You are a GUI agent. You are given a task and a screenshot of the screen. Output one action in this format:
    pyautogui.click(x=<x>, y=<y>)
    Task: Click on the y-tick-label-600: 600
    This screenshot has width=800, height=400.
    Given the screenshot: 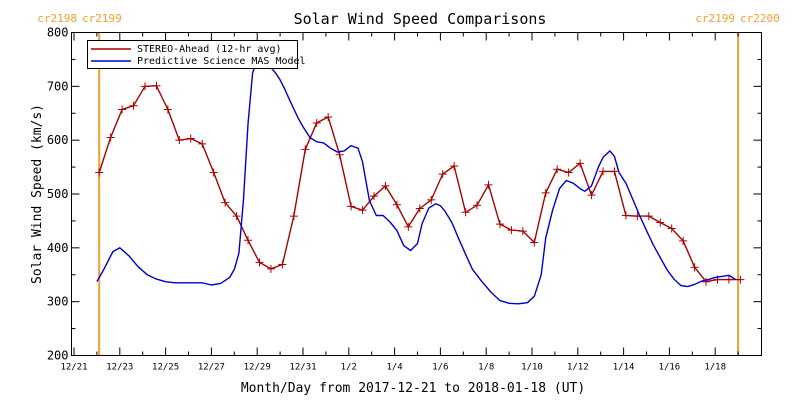 What is the action you would take?
    pyautogui.click(x=58, y=140)
    